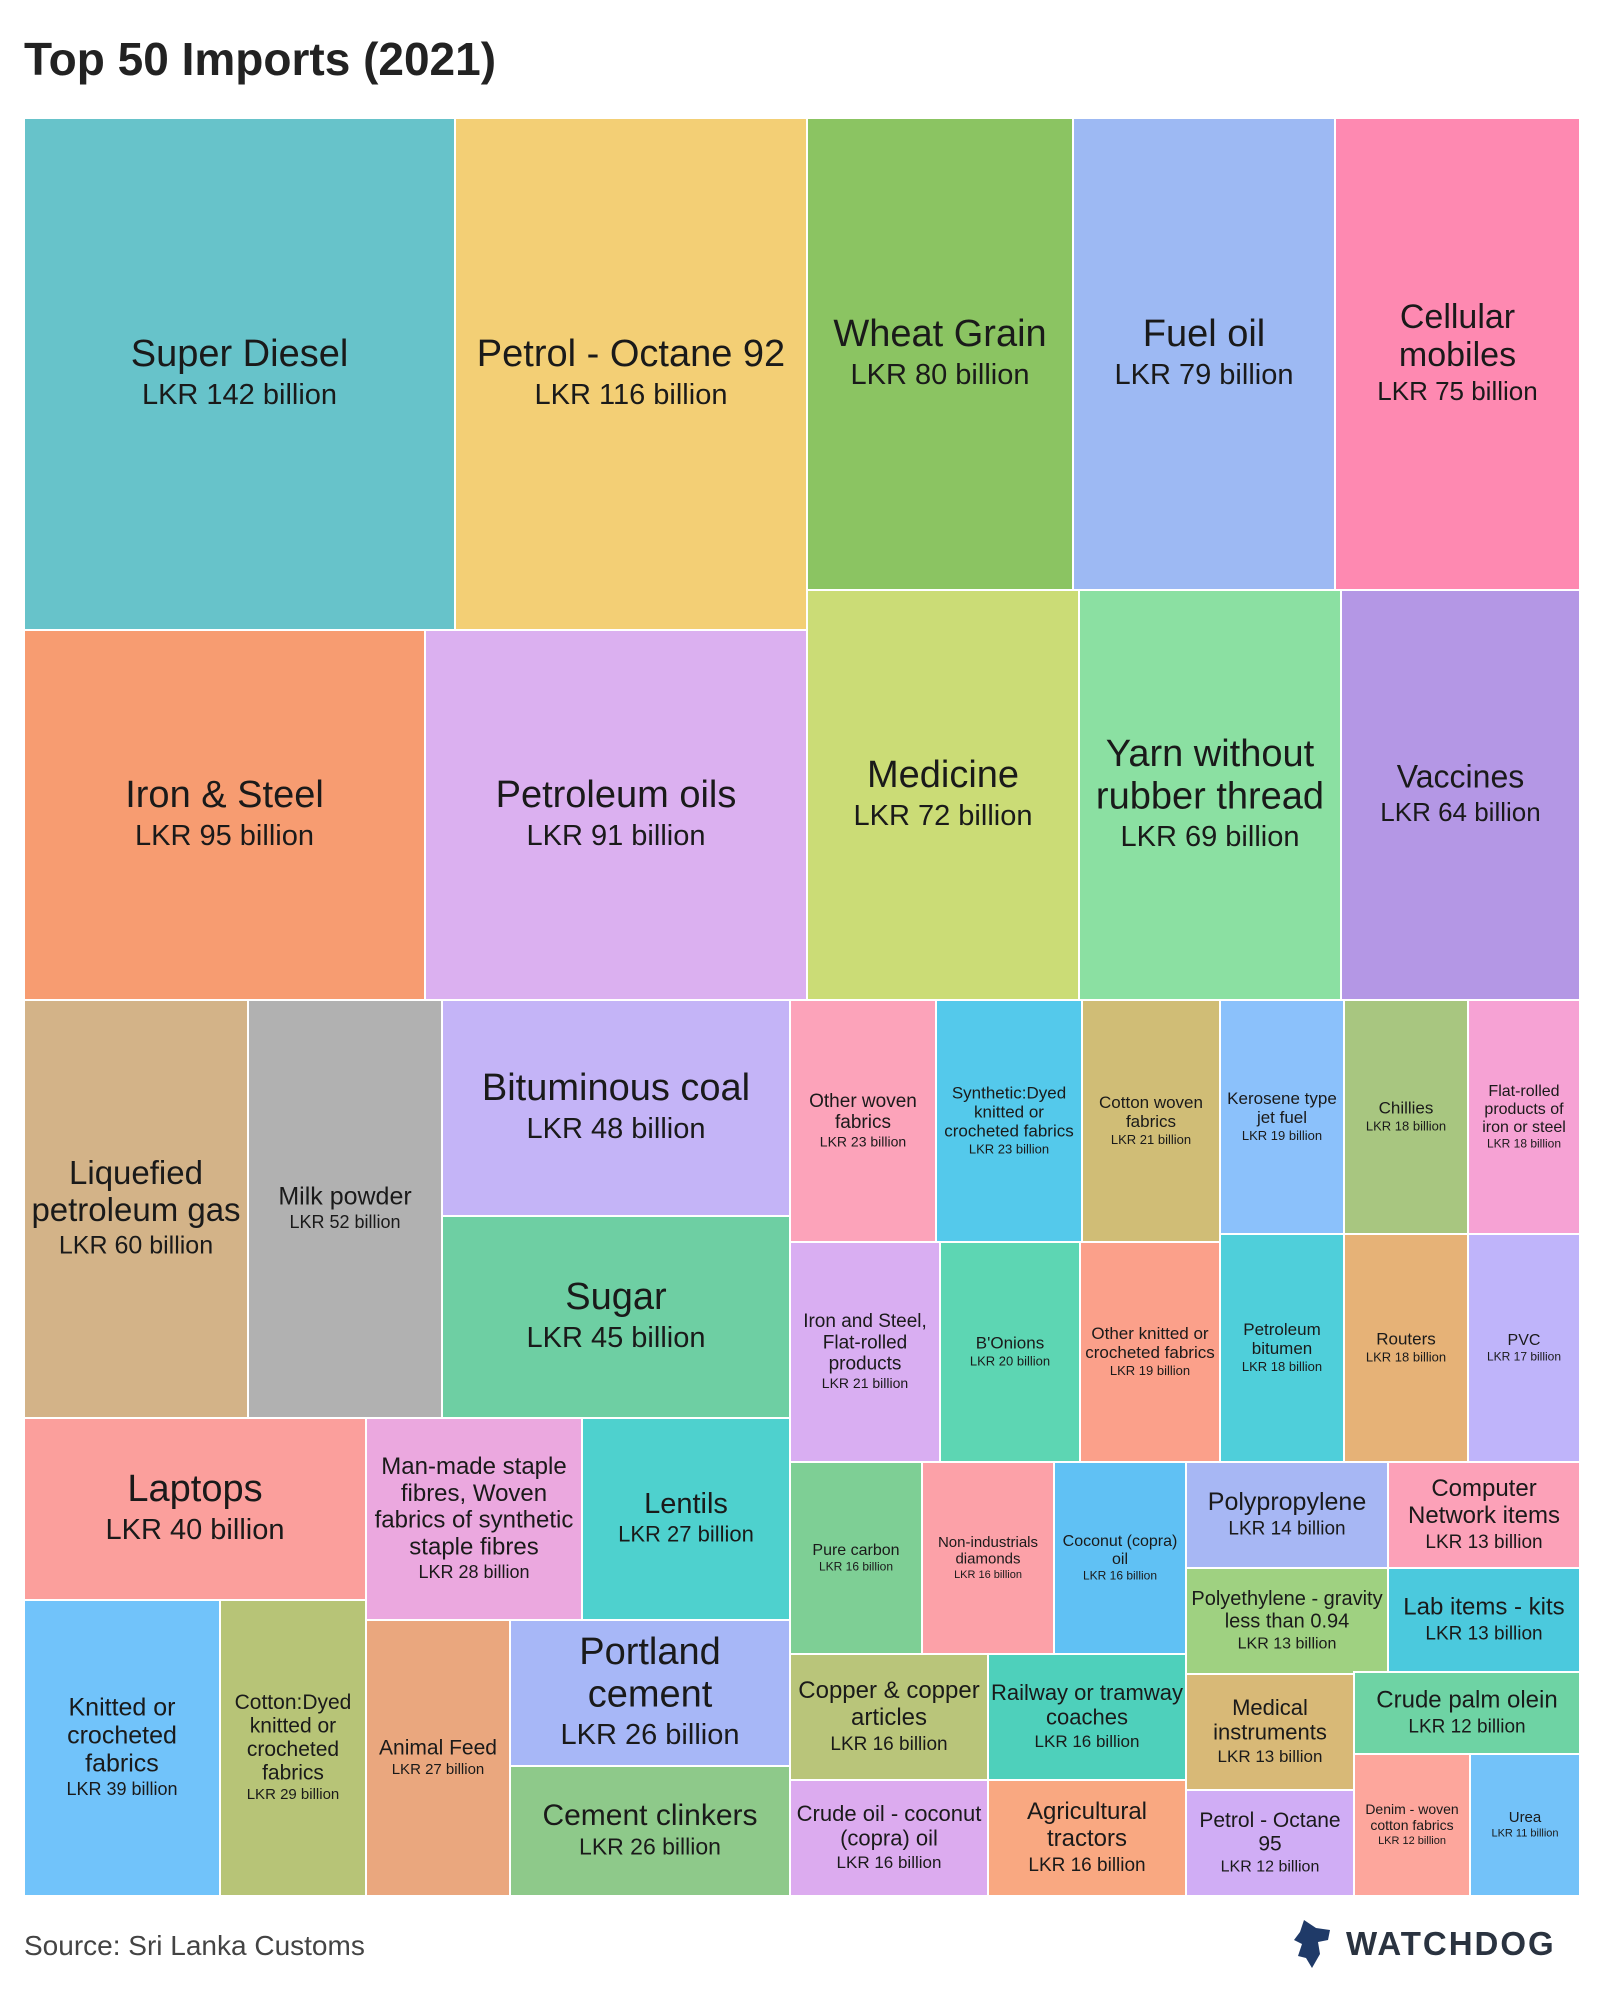 The width and height of the screenshot is (1600, 2000). What do you see at coordinates (1524, 1340) in the screenshot?
I see `treemap-label: PVC` at bounding box center [1524, 1340].